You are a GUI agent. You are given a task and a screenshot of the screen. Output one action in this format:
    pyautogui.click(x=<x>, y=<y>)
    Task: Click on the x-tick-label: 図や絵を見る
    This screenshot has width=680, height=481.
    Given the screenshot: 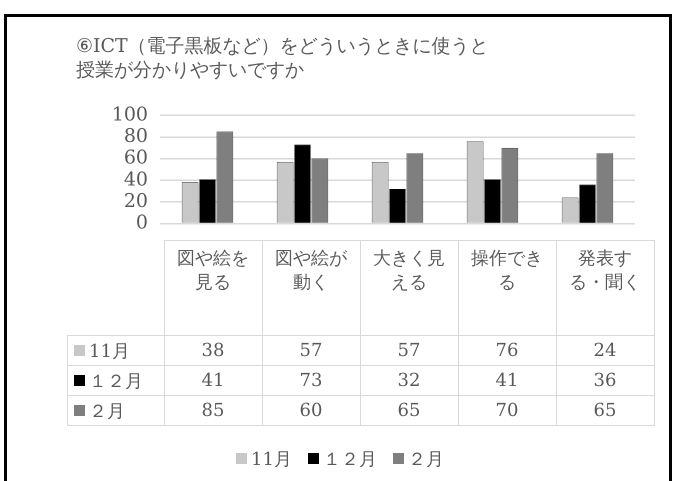 What is the action you would take?
    pyautogui.click(x=213, y=288)
    